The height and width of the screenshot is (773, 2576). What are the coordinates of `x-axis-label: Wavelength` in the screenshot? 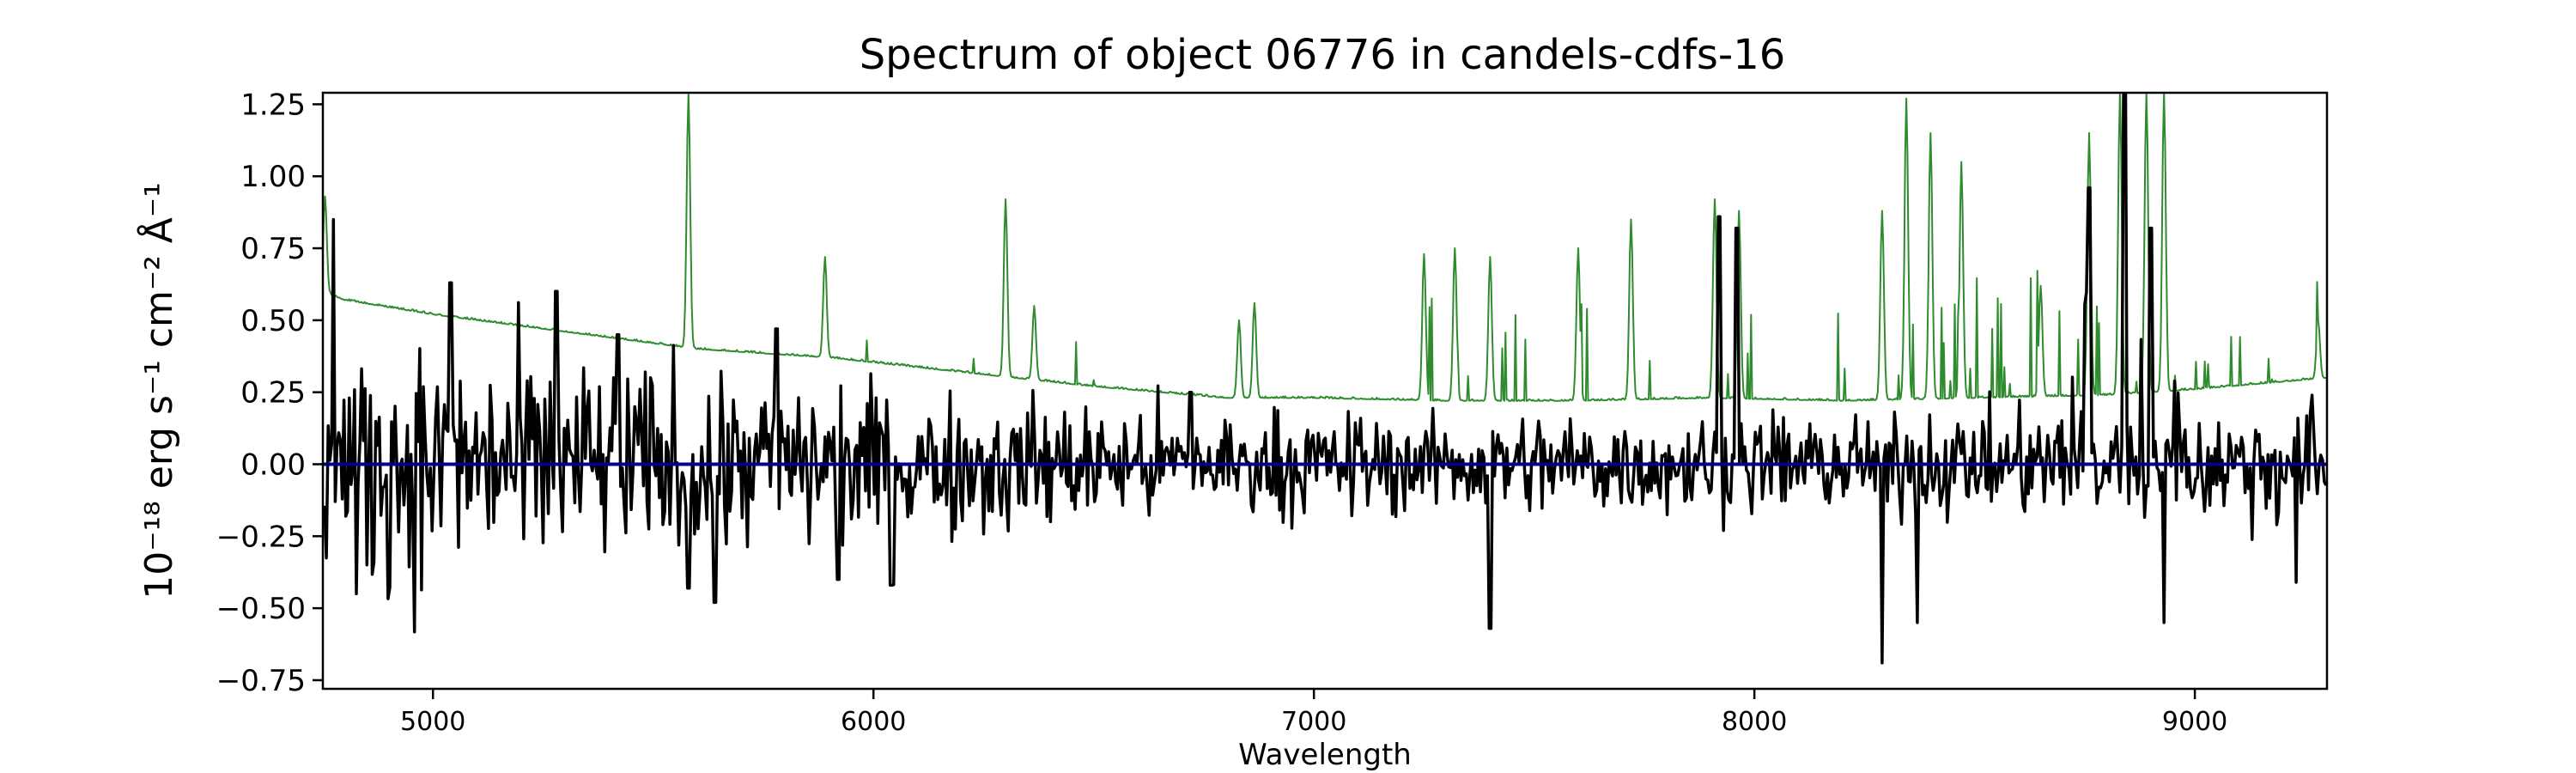 It's located at (1325, 755).